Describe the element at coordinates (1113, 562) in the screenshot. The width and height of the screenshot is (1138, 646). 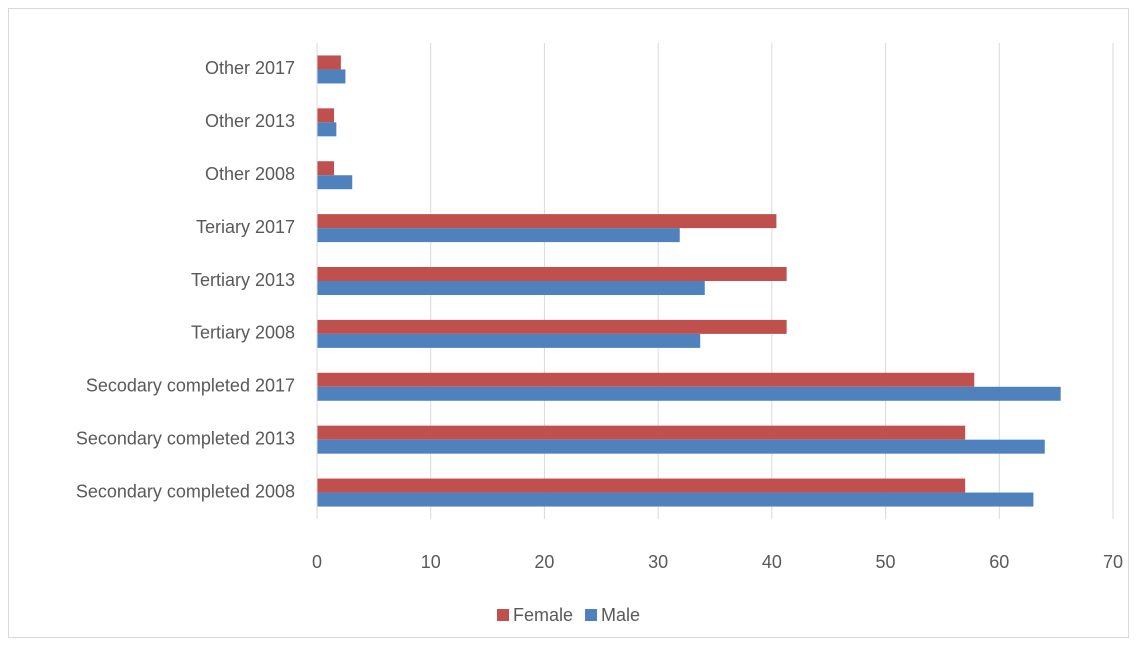
I see `x-tick-label: 70` at that location.